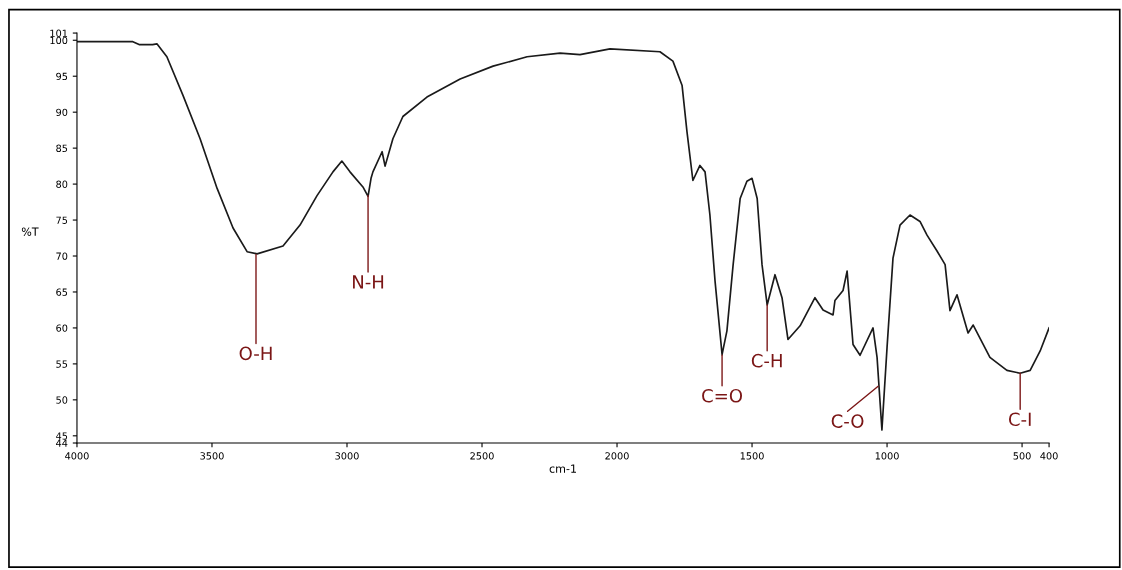  Describe the element at coordinates (77, 456) in the screenshot. I see `x-tick-label: 4000` at that location.